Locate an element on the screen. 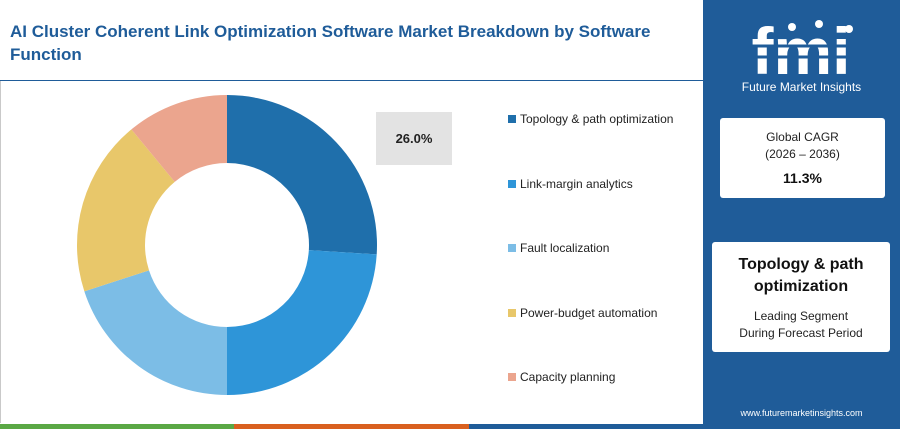  legend-item-fault-localization: Fault localization is located at coordinates (558, 248).